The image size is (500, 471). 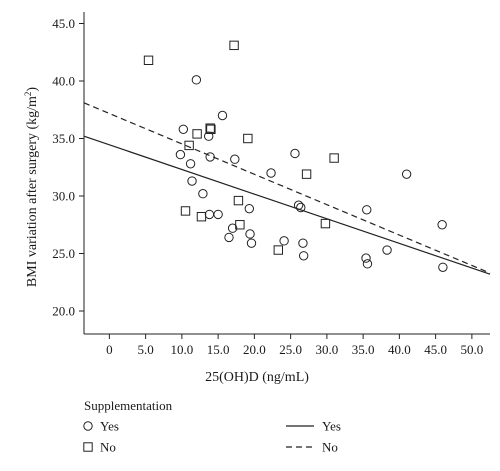 I want to click on y-axis-title-superscript: 2, so click(x=28, y=94).